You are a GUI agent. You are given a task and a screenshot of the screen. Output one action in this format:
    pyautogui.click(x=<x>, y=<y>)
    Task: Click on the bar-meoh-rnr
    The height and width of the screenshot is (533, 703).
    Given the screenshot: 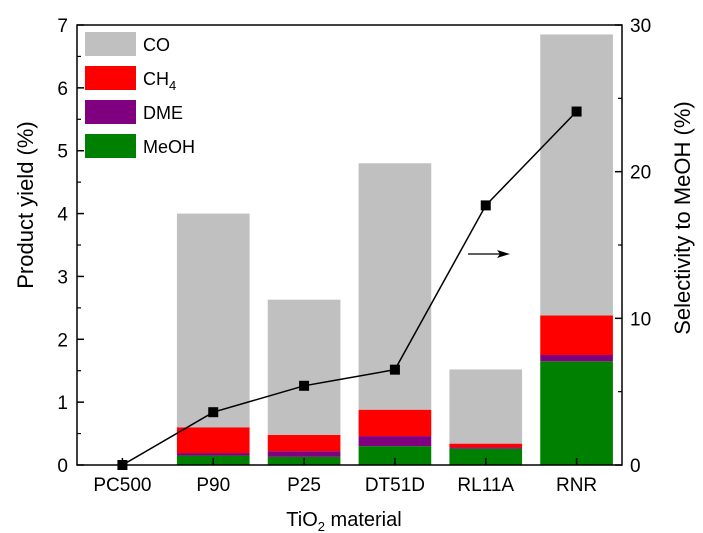 What is the action you would take?
    pyautogui.click(x=576, y=413)
    